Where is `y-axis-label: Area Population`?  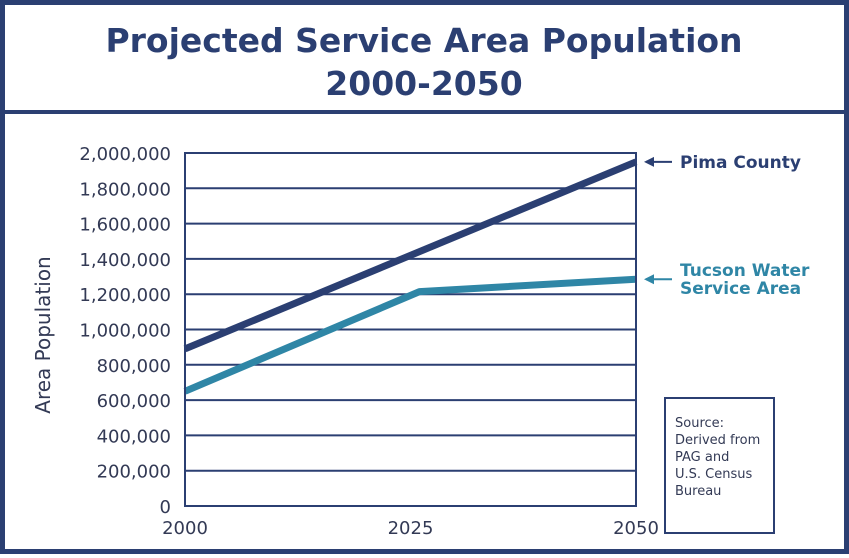 y-axis-label: Area Population is located at coordinates (43, 334).